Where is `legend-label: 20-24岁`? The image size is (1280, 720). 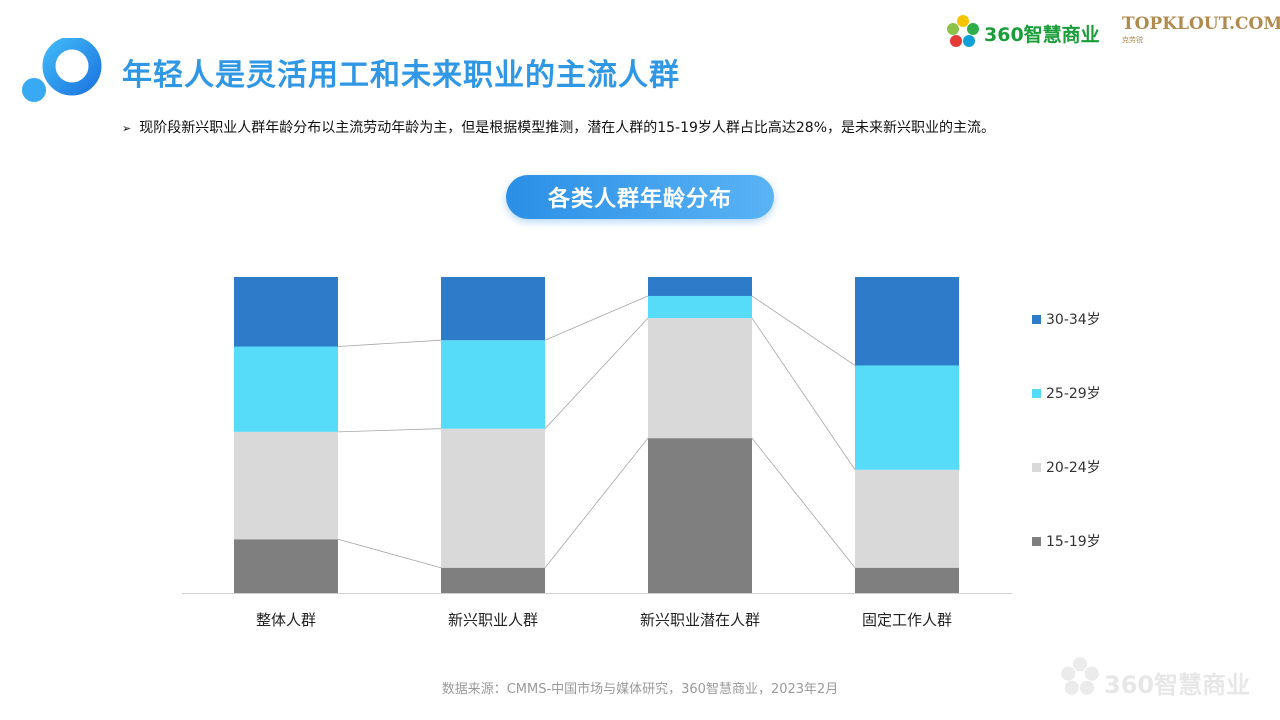 legend-label: 20-24岁 is located at coordinates (1073, 468).